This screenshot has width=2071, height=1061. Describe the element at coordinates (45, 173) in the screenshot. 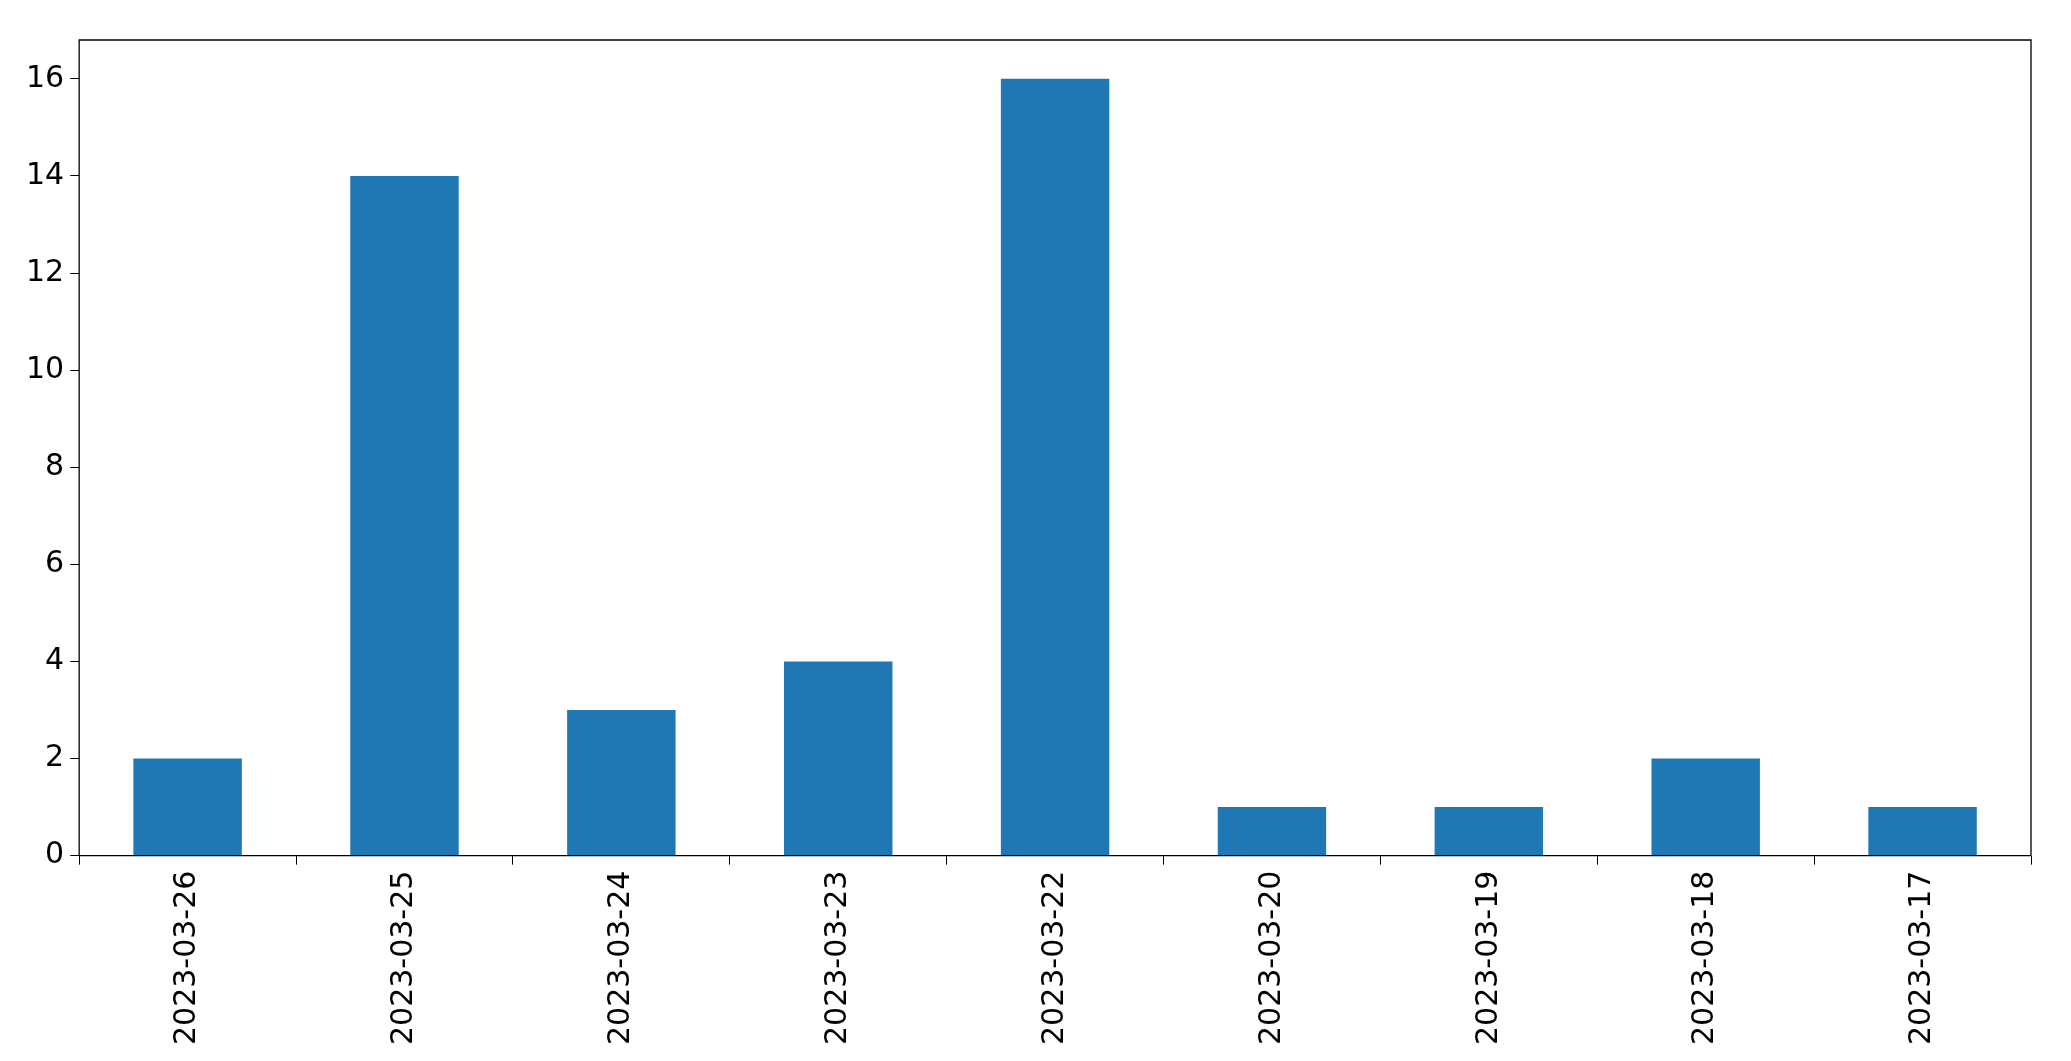

I see `y-tick-label: 14` at that location.